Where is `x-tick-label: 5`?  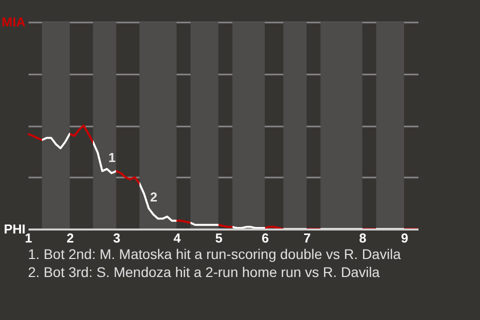
x-tick-label: 5 is located at coordinates (218, 238).